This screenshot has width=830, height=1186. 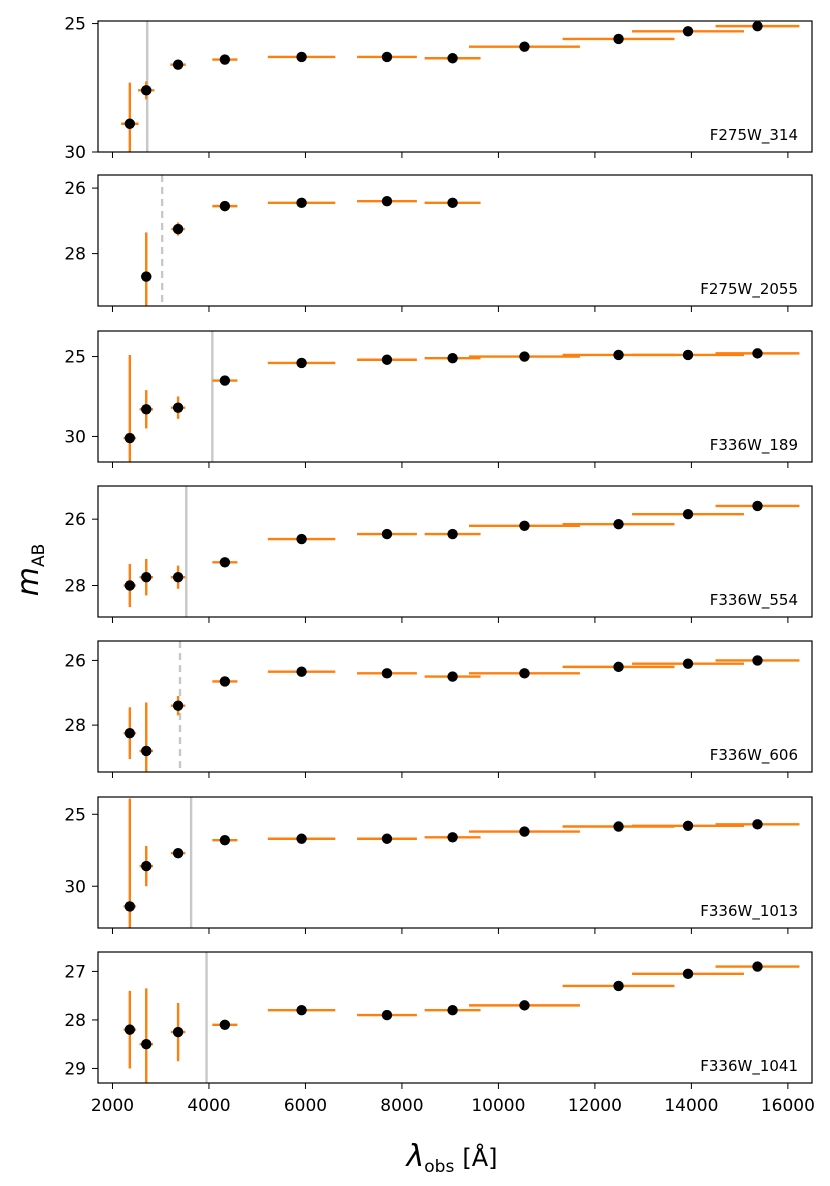 I want to click on y-axis-label-sub: AB, so click(x=39, y=555).